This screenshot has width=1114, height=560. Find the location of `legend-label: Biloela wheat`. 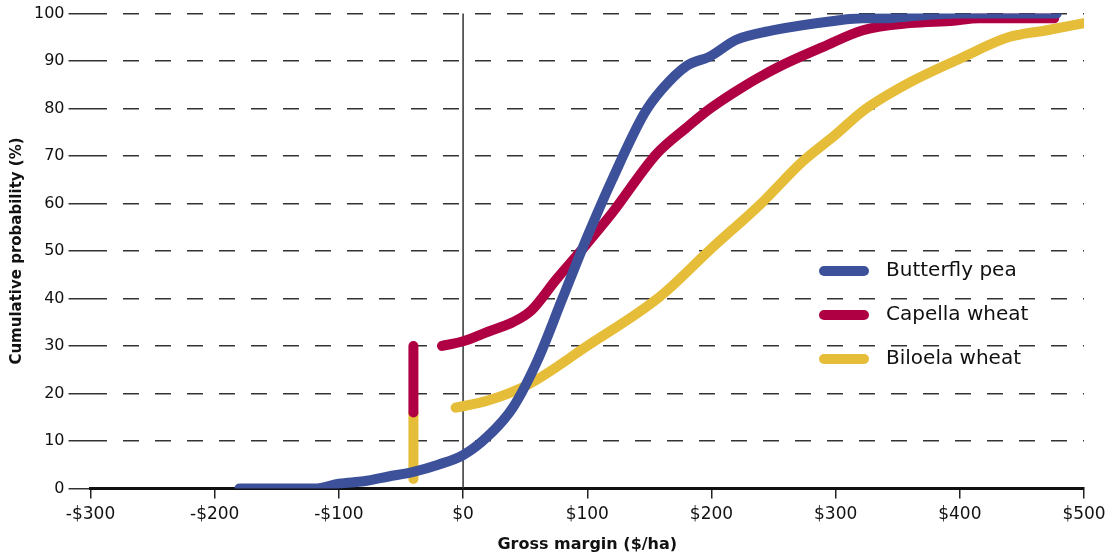

legend-label: Biloela wheat is located at coordinates (954, 357).